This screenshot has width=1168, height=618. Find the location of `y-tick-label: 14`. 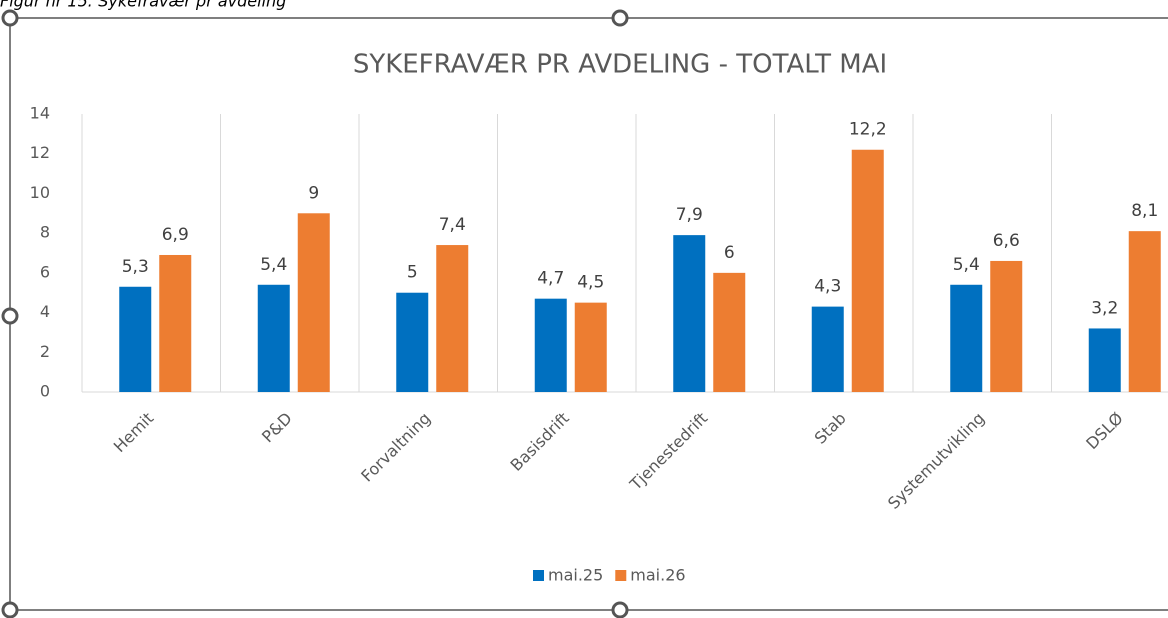

y-tick-label: 14 is located at coordinates (40, 113).